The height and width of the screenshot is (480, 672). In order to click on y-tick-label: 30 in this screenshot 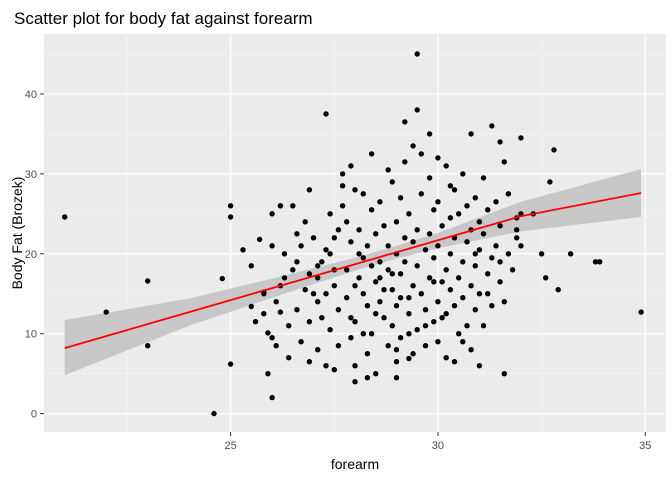, I will do `click(31, 175)`.